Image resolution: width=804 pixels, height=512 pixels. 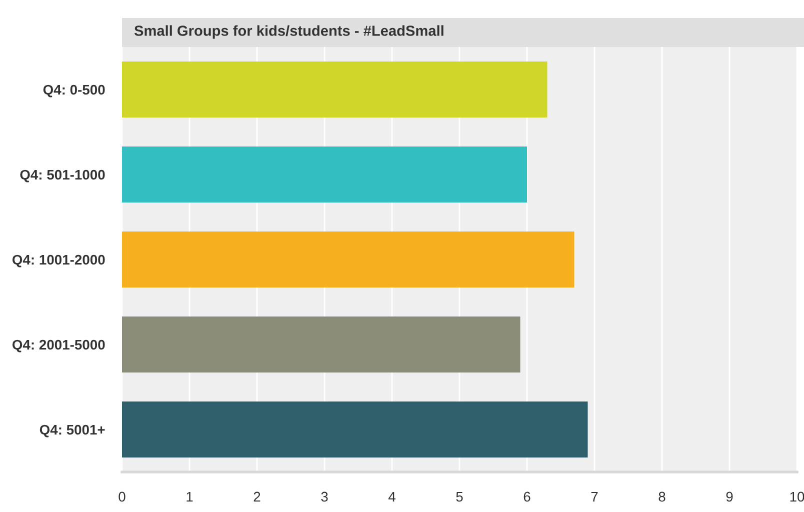 What do you see at coordinates (58, 346) in the screenshot?
I see `y-tick-label: Q4: 2001-5000` at bounding box center [58, 346].